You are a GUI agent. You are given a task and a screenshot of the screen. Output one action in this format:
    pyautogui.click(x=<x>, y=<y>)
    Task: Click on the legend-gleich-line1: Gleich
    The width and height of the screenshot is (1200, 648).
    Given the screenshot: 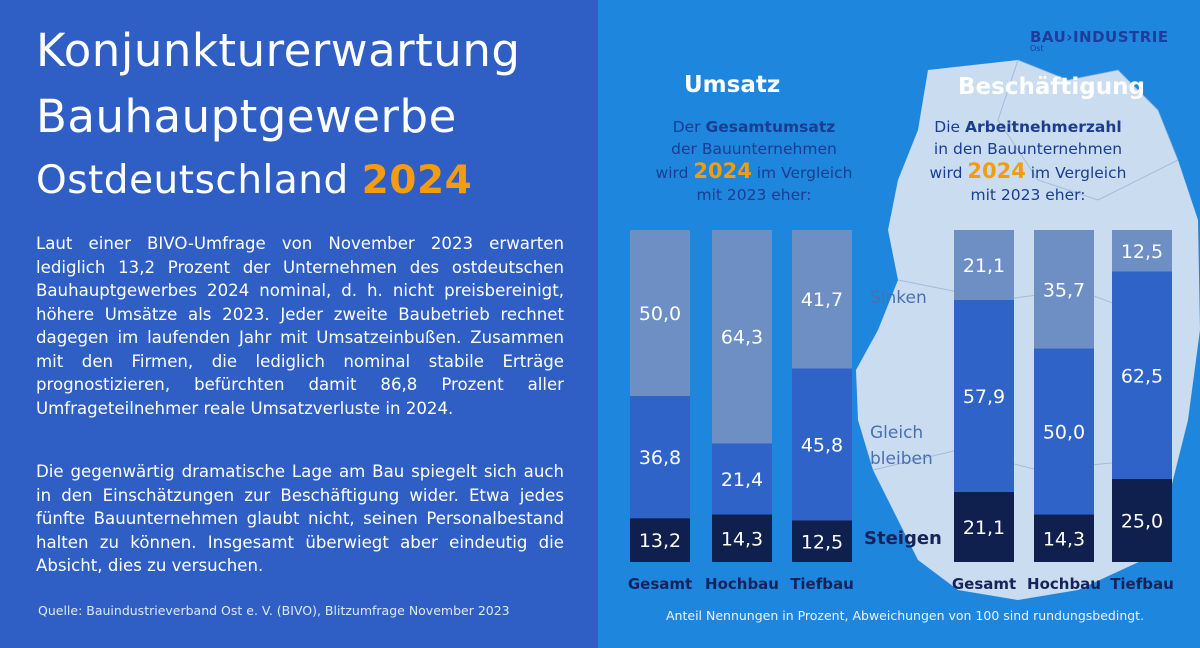 What is the action you would take?
    pyautogui.click(x=897, y=433)
    